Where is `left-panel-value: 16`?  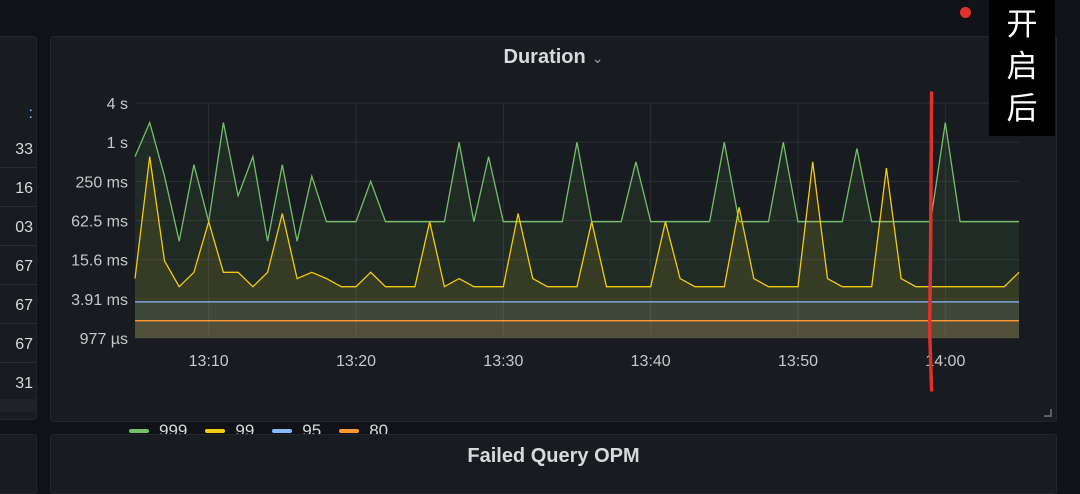 left-panel-value: 16 is located at coordinates (24, 188).